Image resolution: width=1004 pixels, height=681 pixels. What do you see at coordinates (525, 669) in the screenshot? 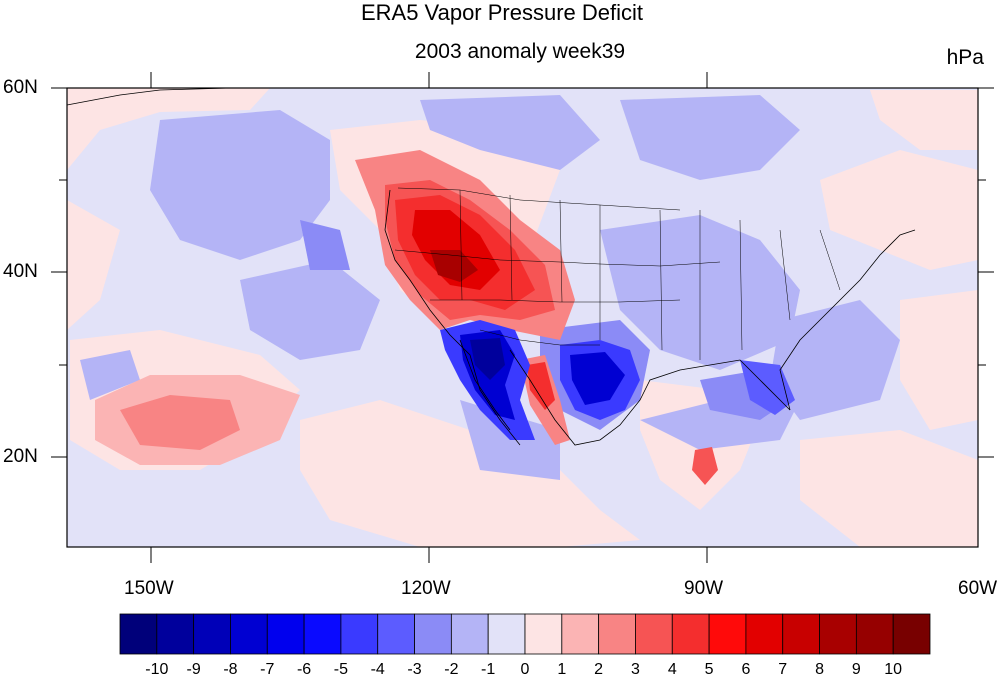
I see `colorbar-tick-label: 0` at bounding box center [525, 669].